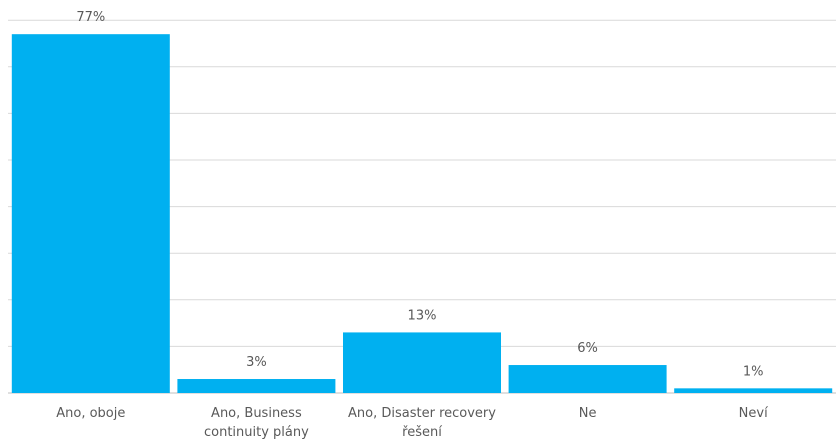 Image resolution: width=836 pixels, height=445 pixels. Describe the element at coordinates (256, 432) in the screenshot. I see `category-label: continuity plány` at that location.